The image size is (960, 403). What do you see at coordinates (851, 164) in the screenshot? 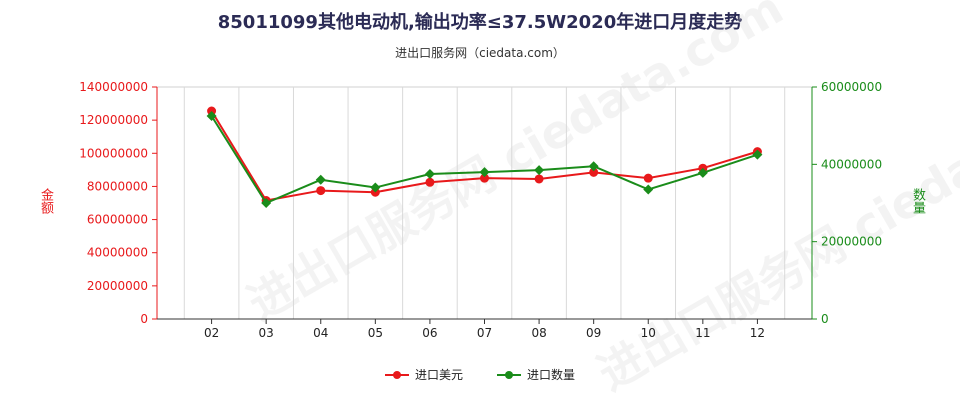
I see `y-tick-right-label: 40000000` at bounding box center [851, 164].